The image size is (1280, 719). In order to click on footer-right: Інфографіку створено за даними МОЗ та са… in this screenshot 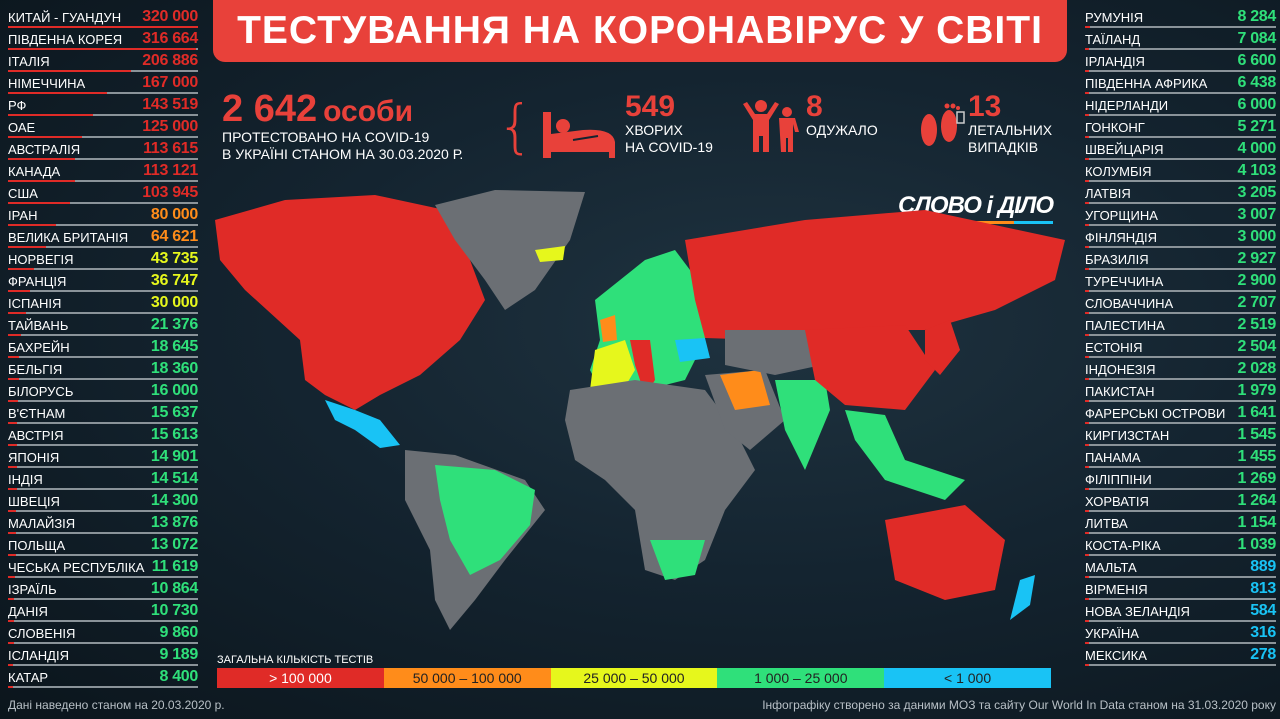, I will do `click(1019, 705)`.